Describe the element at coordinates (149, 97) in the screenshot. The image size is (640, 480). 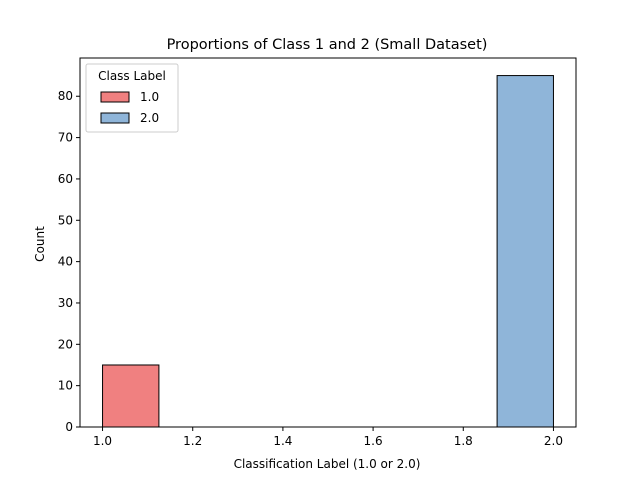
I see `legend-label-1-0: 1.0` at that location.